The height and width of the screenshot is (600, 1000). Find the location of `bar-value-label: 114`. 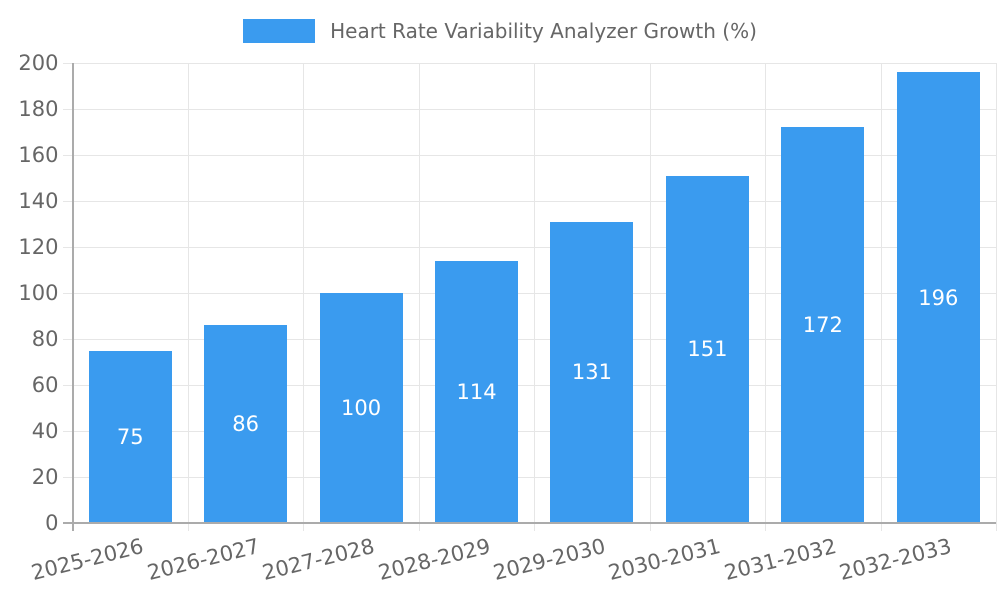

bar-value-label: 114 is located at coordinates (476, 391).